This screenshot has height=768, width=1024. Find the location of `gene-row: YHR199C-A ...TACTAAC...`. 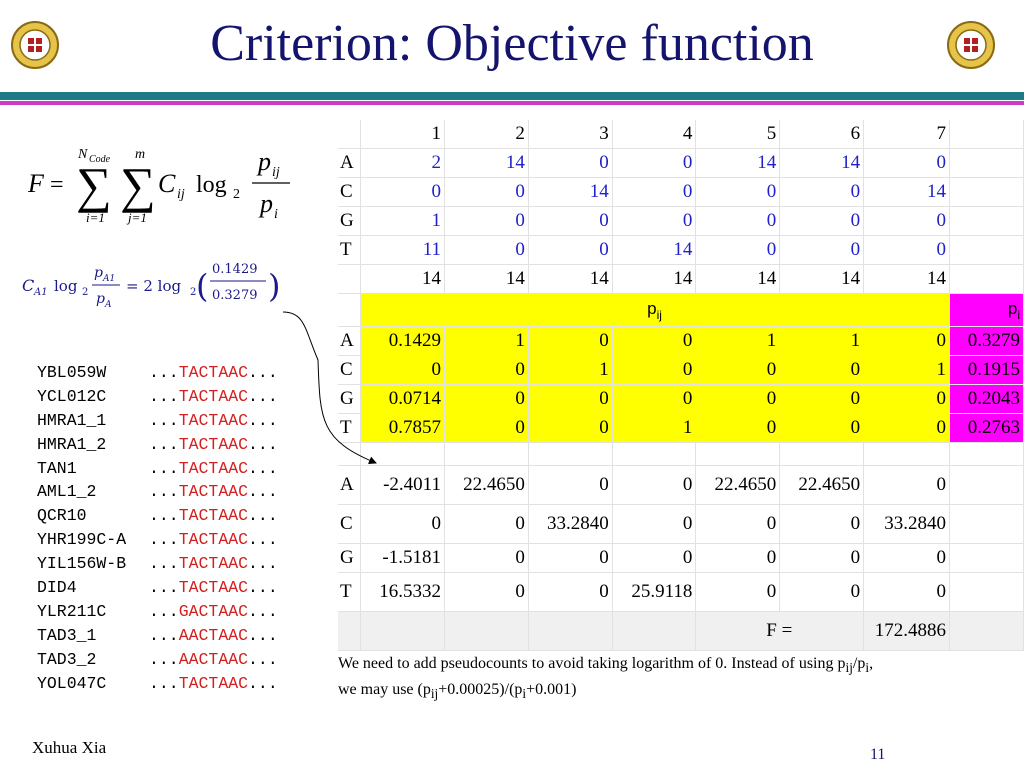

gene-row: YHR199C-A ...TACTAAC... is located at coordinates (157, 540).